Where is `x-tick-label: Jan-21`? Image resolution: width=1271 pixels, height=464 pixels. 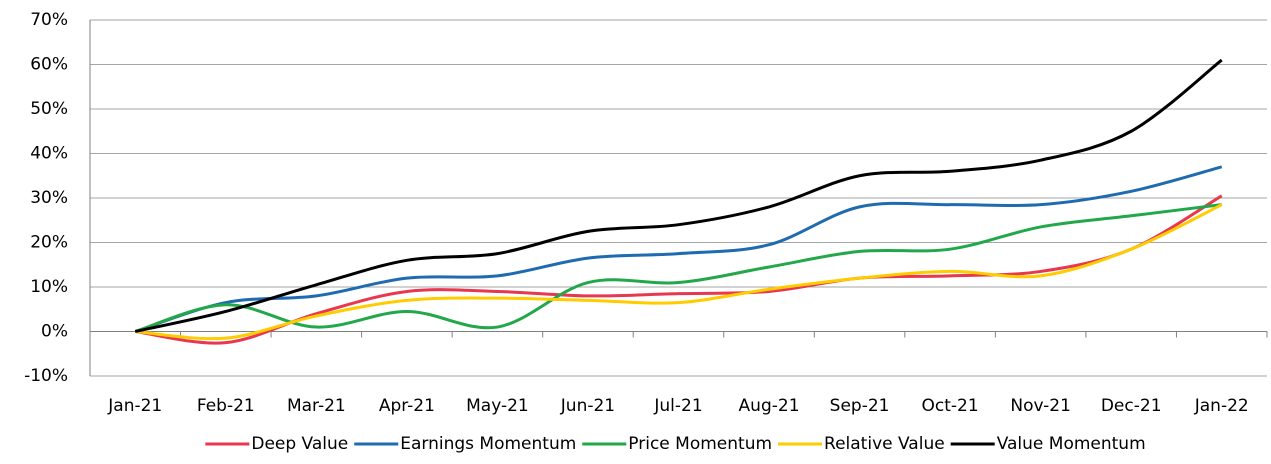
x-tick-label: Jan-21 is located at coordinates (134, 406).